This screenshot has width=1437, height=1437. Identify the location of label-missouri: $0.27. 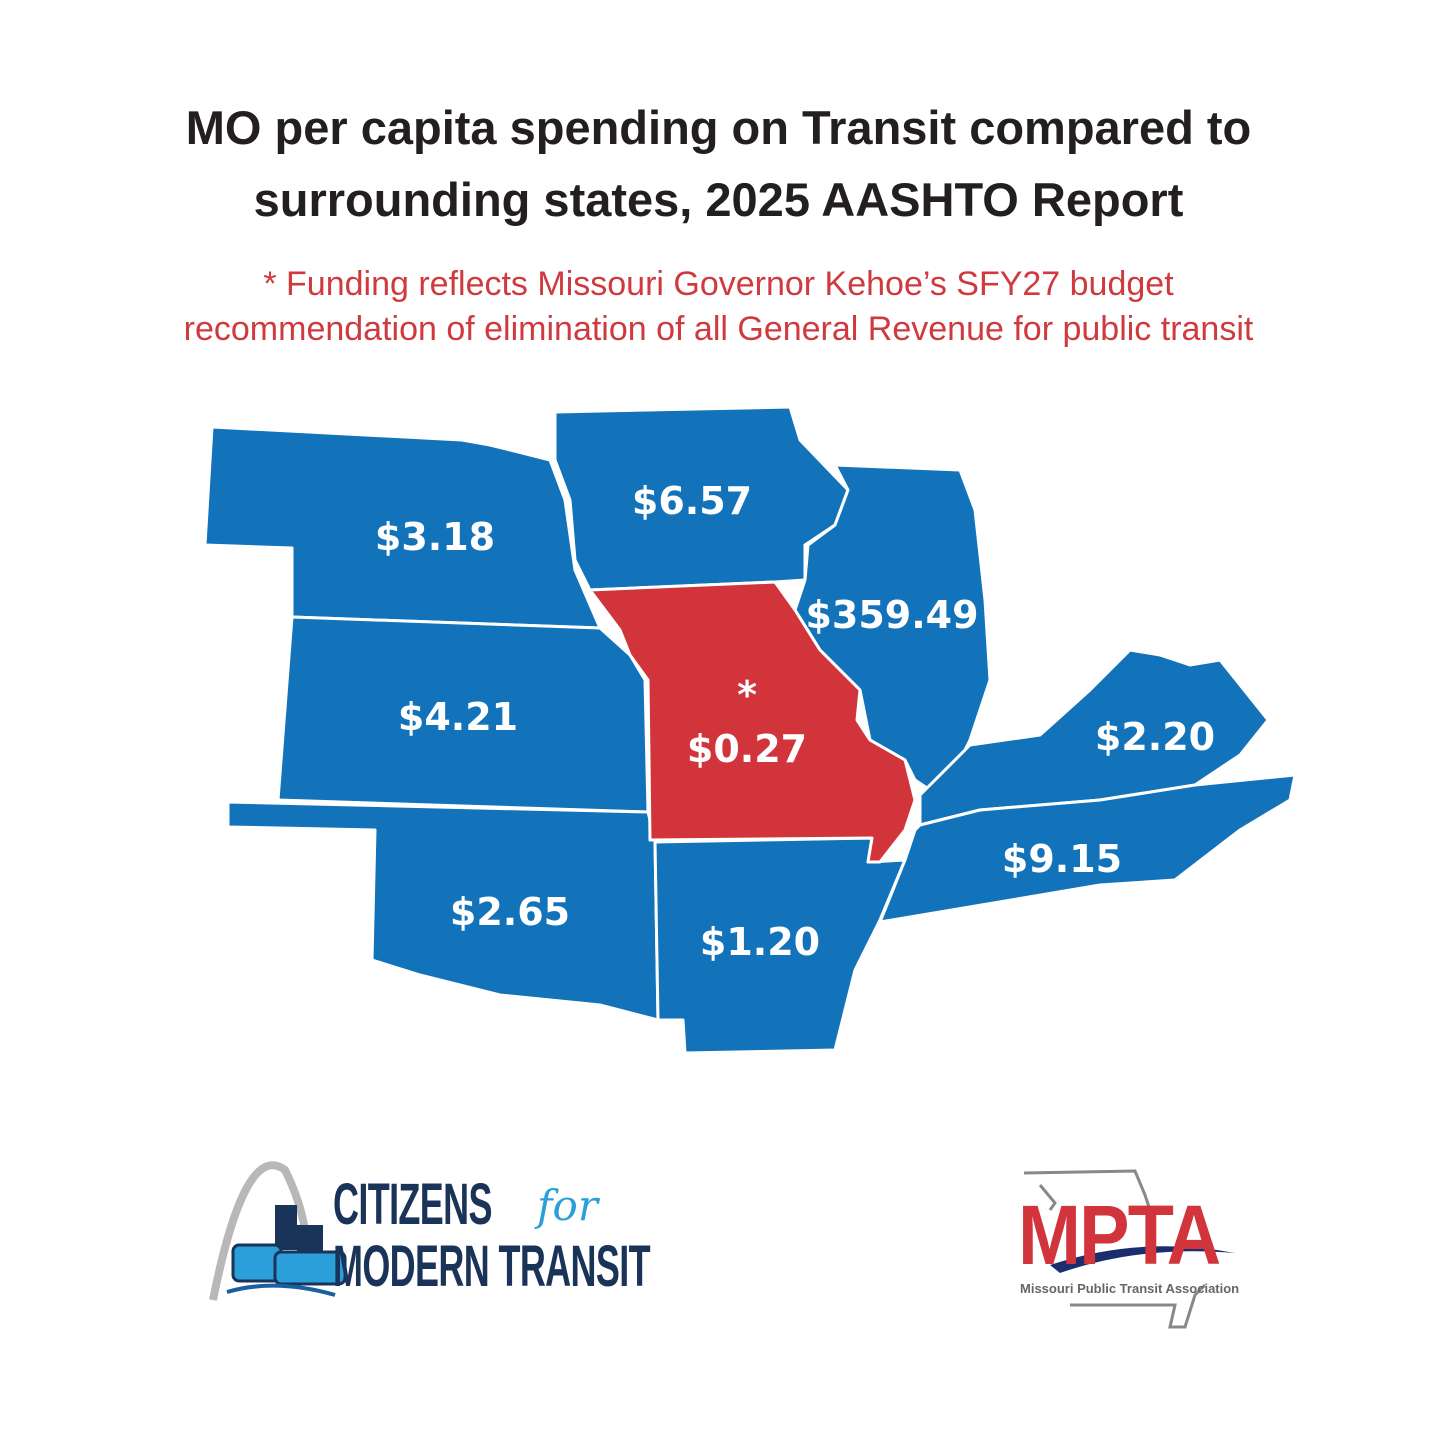
(747, 749).